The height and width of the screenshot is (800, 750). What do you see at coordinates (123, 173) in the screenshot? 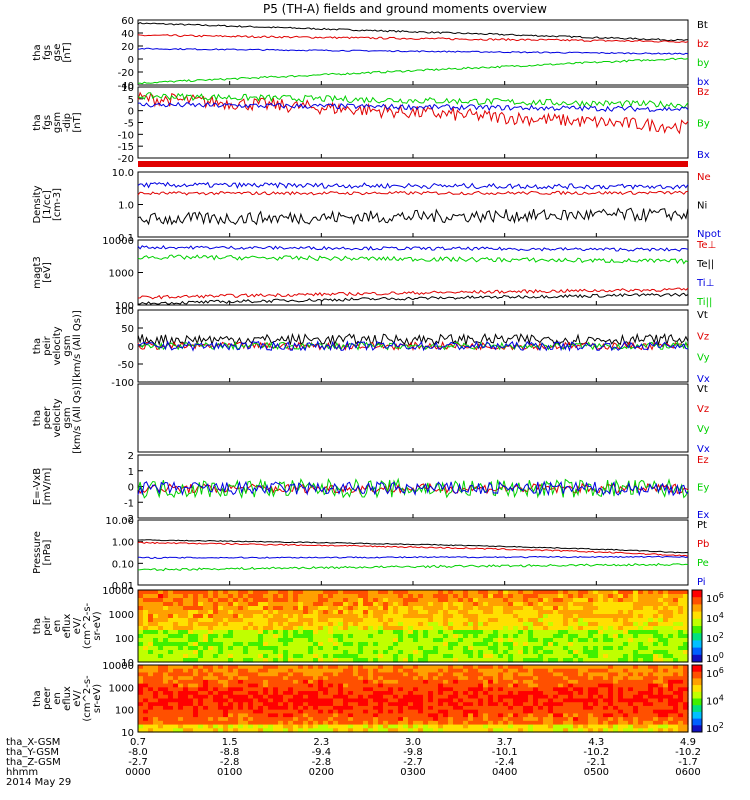
I see `y-tick-label: 10.0` at bounding box center [123, 173].